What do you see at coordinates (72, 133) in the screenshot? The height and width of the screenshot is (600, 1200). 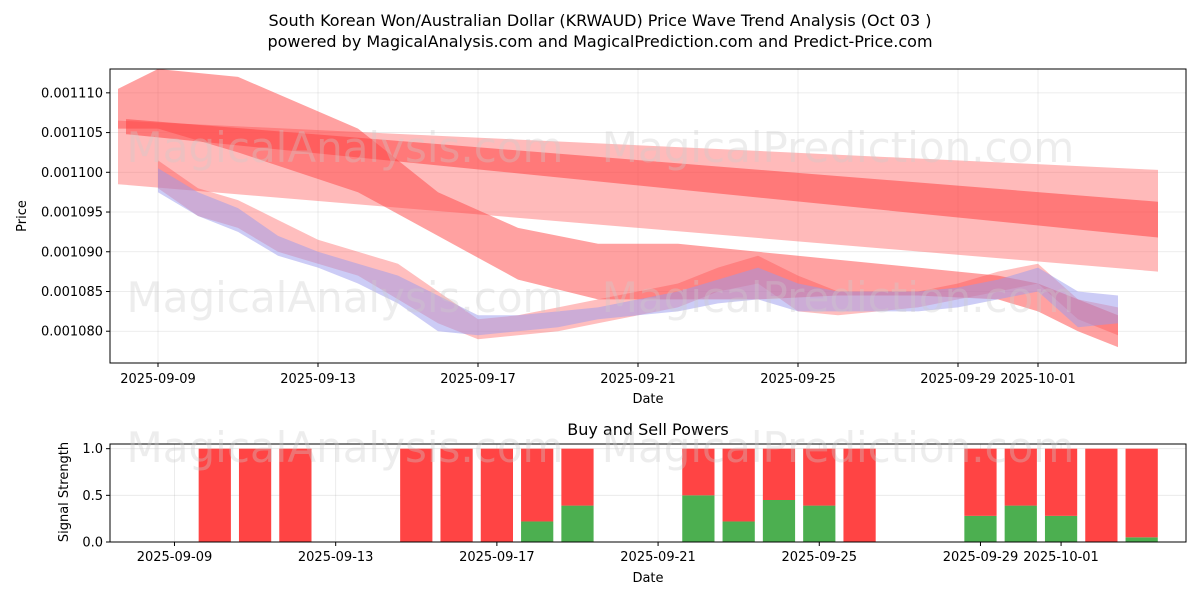 I see `price-ytick-label: 0.001105` at bounding box center [72, 133].